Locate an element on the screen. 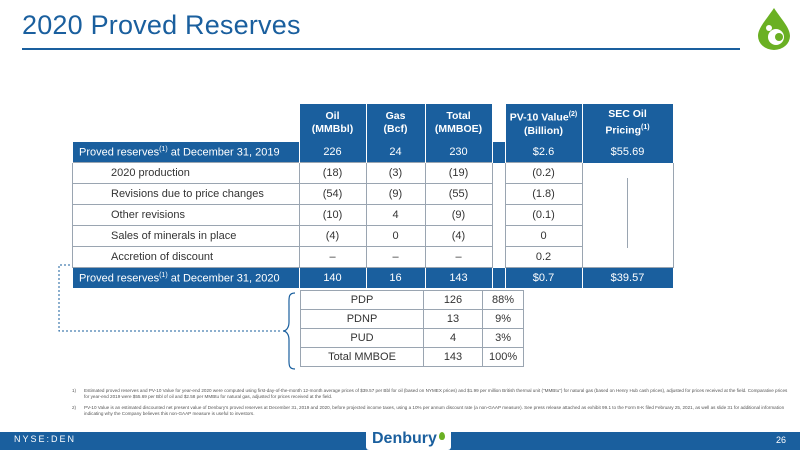 The height and width of the screenshot is (450, 800). cell-total: – is located at coordinates (458, 257).